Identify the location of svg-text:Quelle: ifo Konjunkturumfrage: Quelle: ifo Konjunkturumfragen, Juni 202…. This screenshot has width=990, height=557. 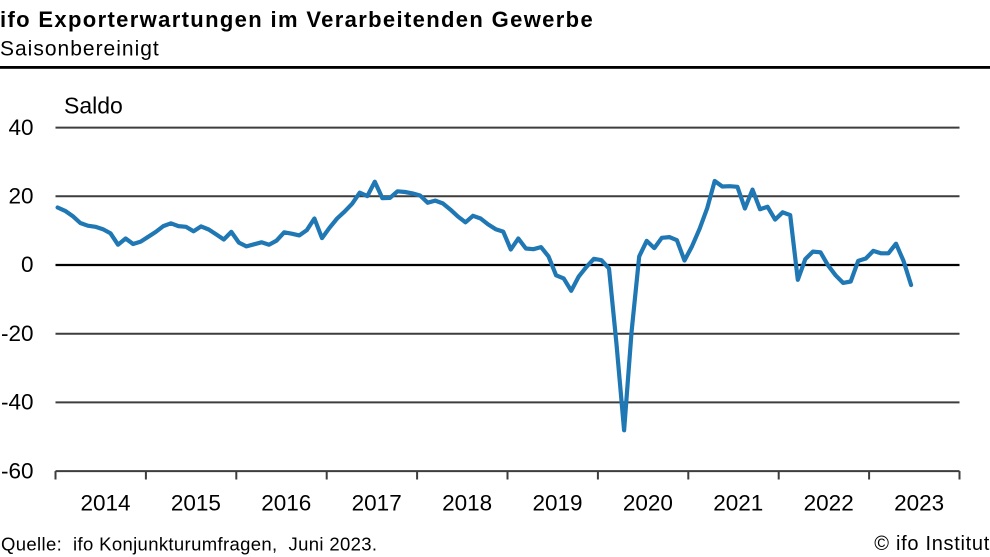
(189, 544).